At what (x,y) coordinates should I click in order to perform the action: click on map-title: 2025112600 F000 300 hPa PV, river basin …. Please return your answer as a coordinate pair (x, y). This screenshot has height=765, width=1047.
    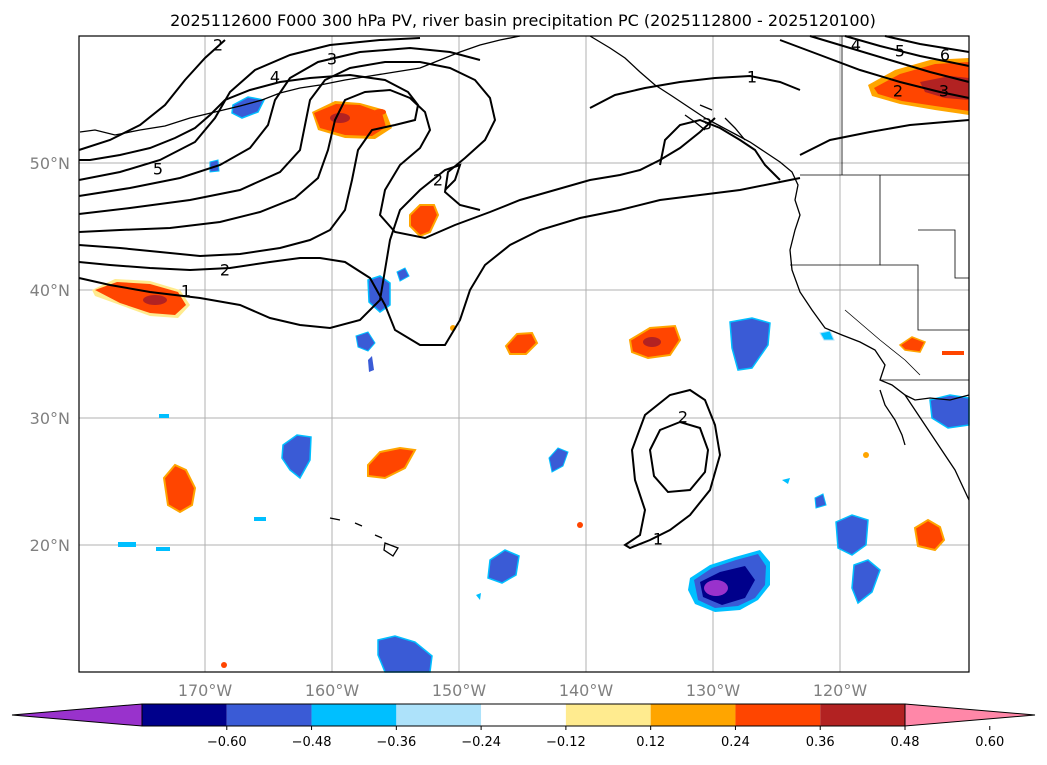
    Looking at the image, I should click on (523, 20).